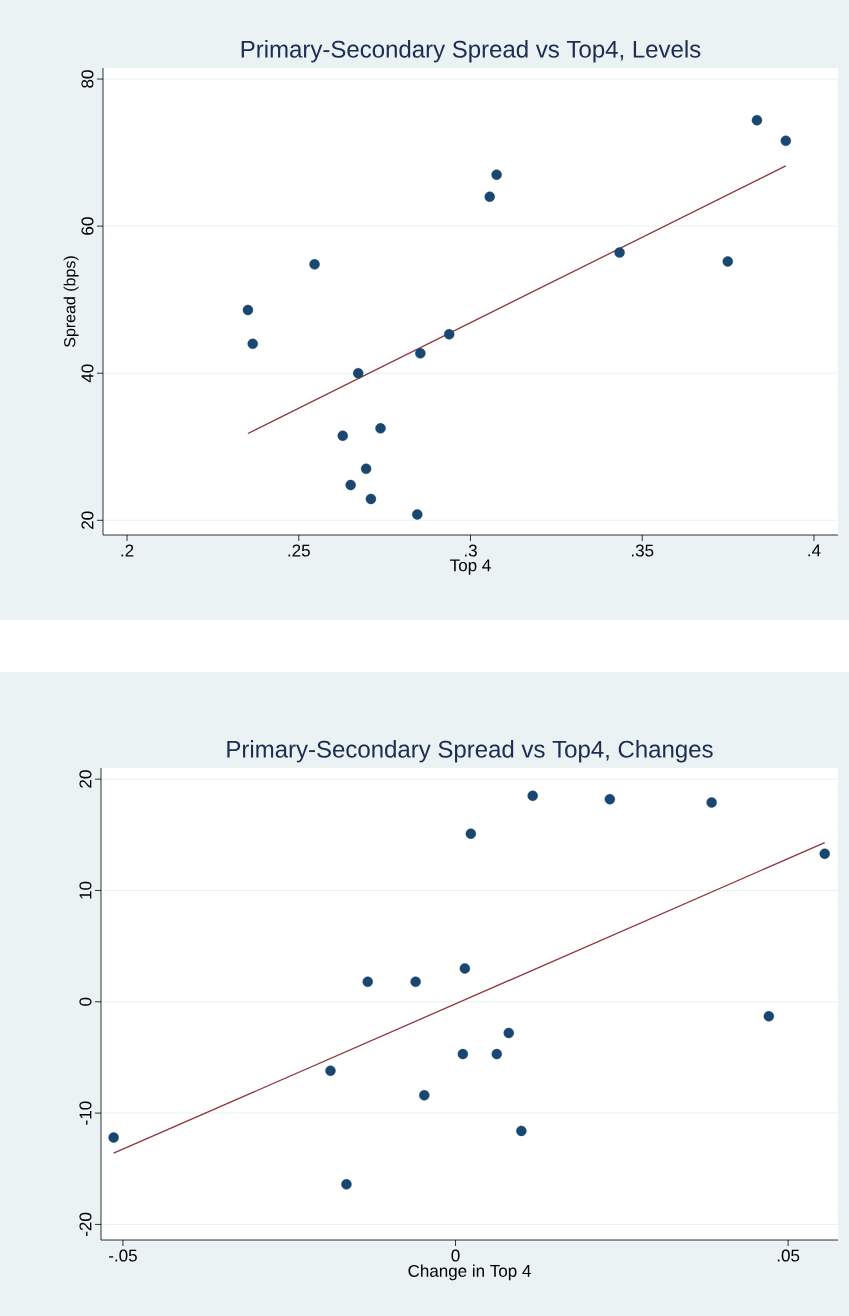  What do you see at coordinates (471, 51) in the screenshot?
I see `chart-title: Primary-Secondary Spread vs Top4, Levels` at bounding box center [471, 51].